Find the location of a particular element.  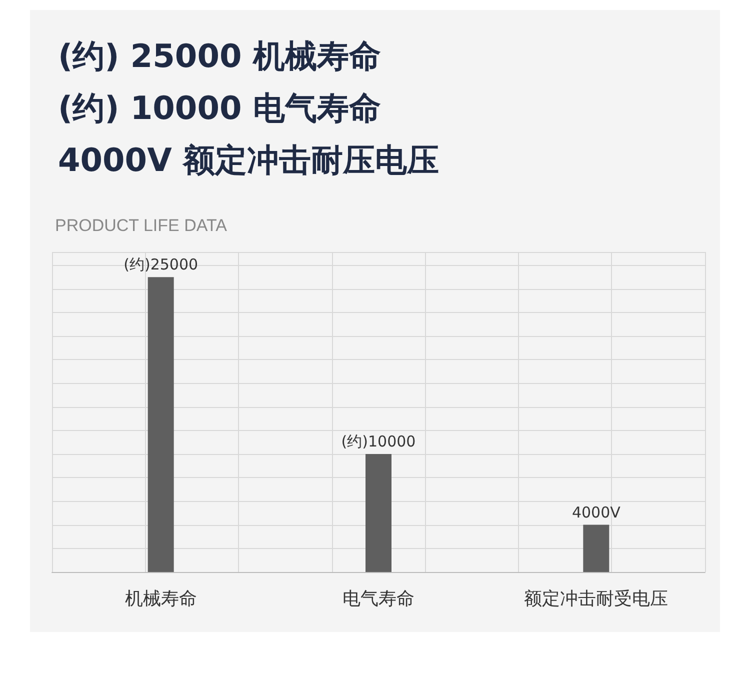

x-tick-label: 机械寿命 is located at coordinates (160, 599).